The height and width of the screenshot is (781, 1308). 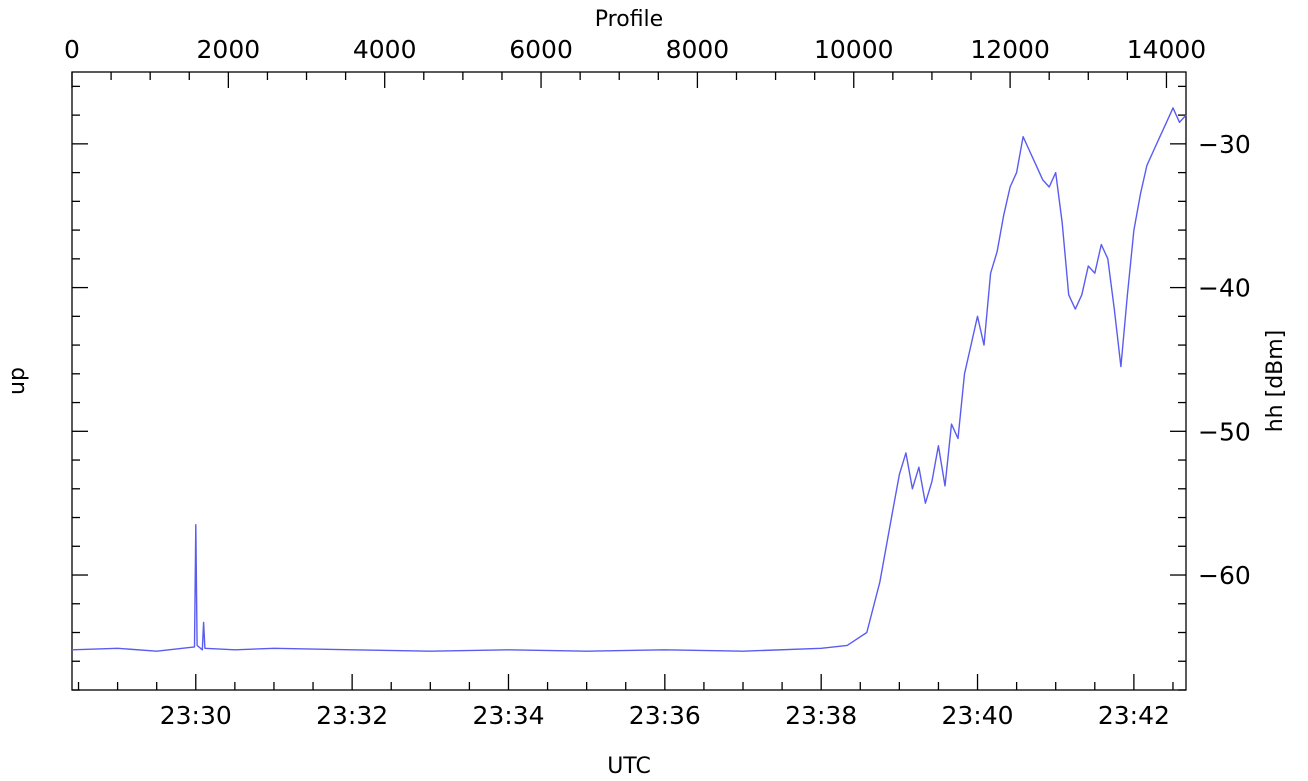 I want to click on y-left-axis-title: up, so click(x=17, y=381).